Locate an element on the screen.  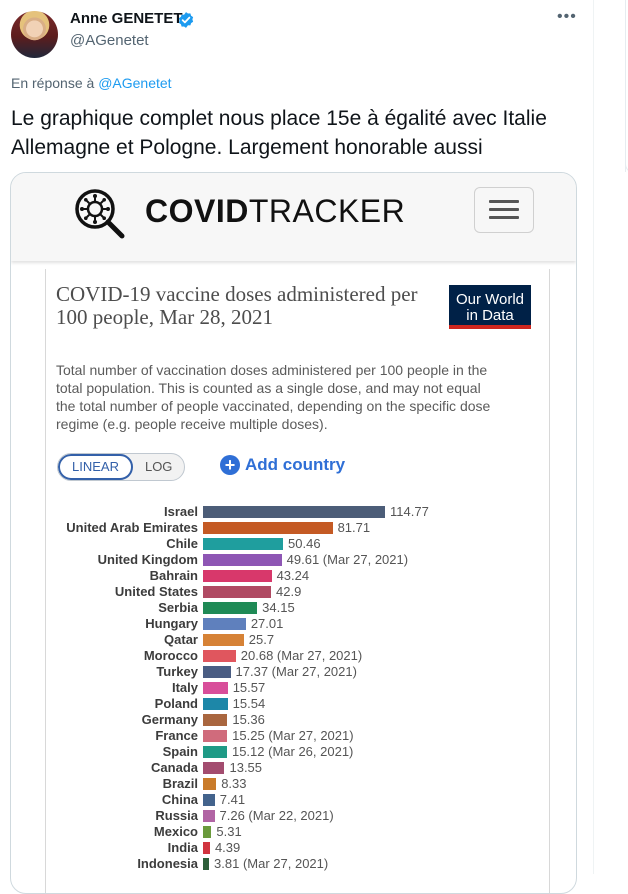
bar-category-label: Bahrain is located at coordinates (173, 575).